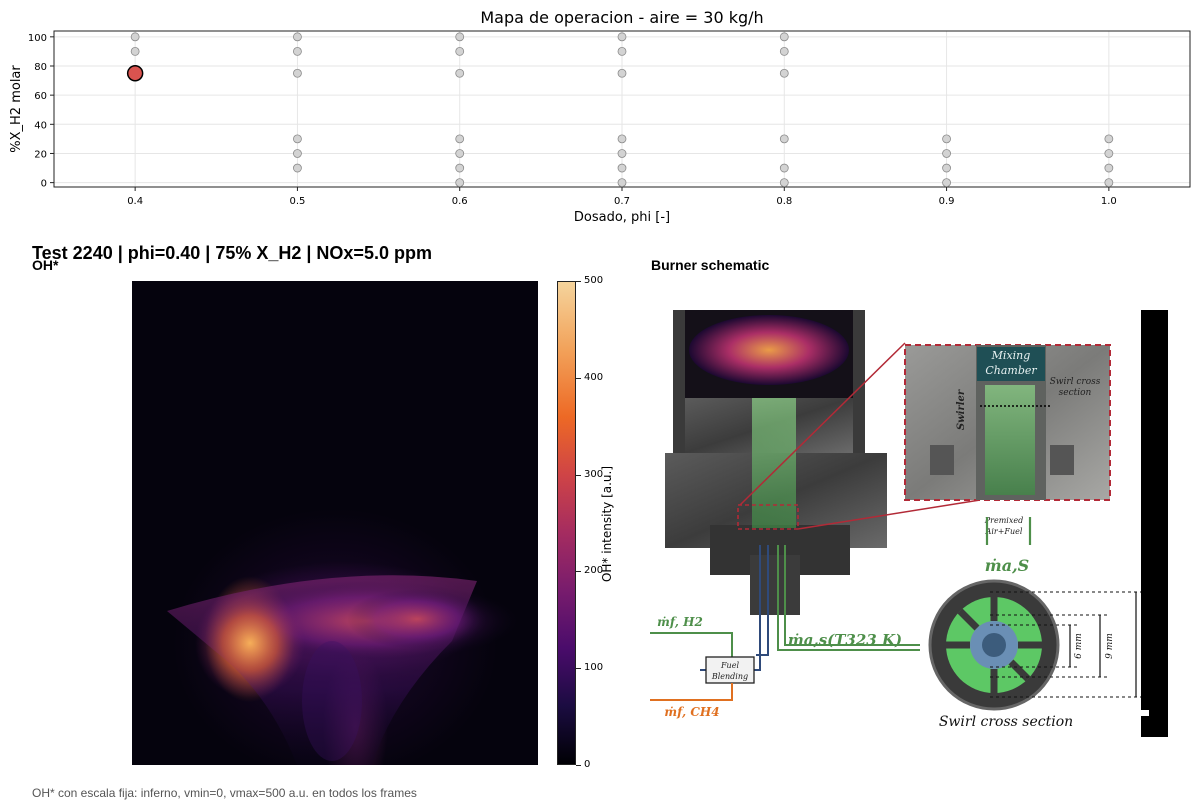  What do you see at coordinates (1007, 565) in the screenshot?
I see `m-as-label: ṁa,S` at bounding box center [1007, 565].